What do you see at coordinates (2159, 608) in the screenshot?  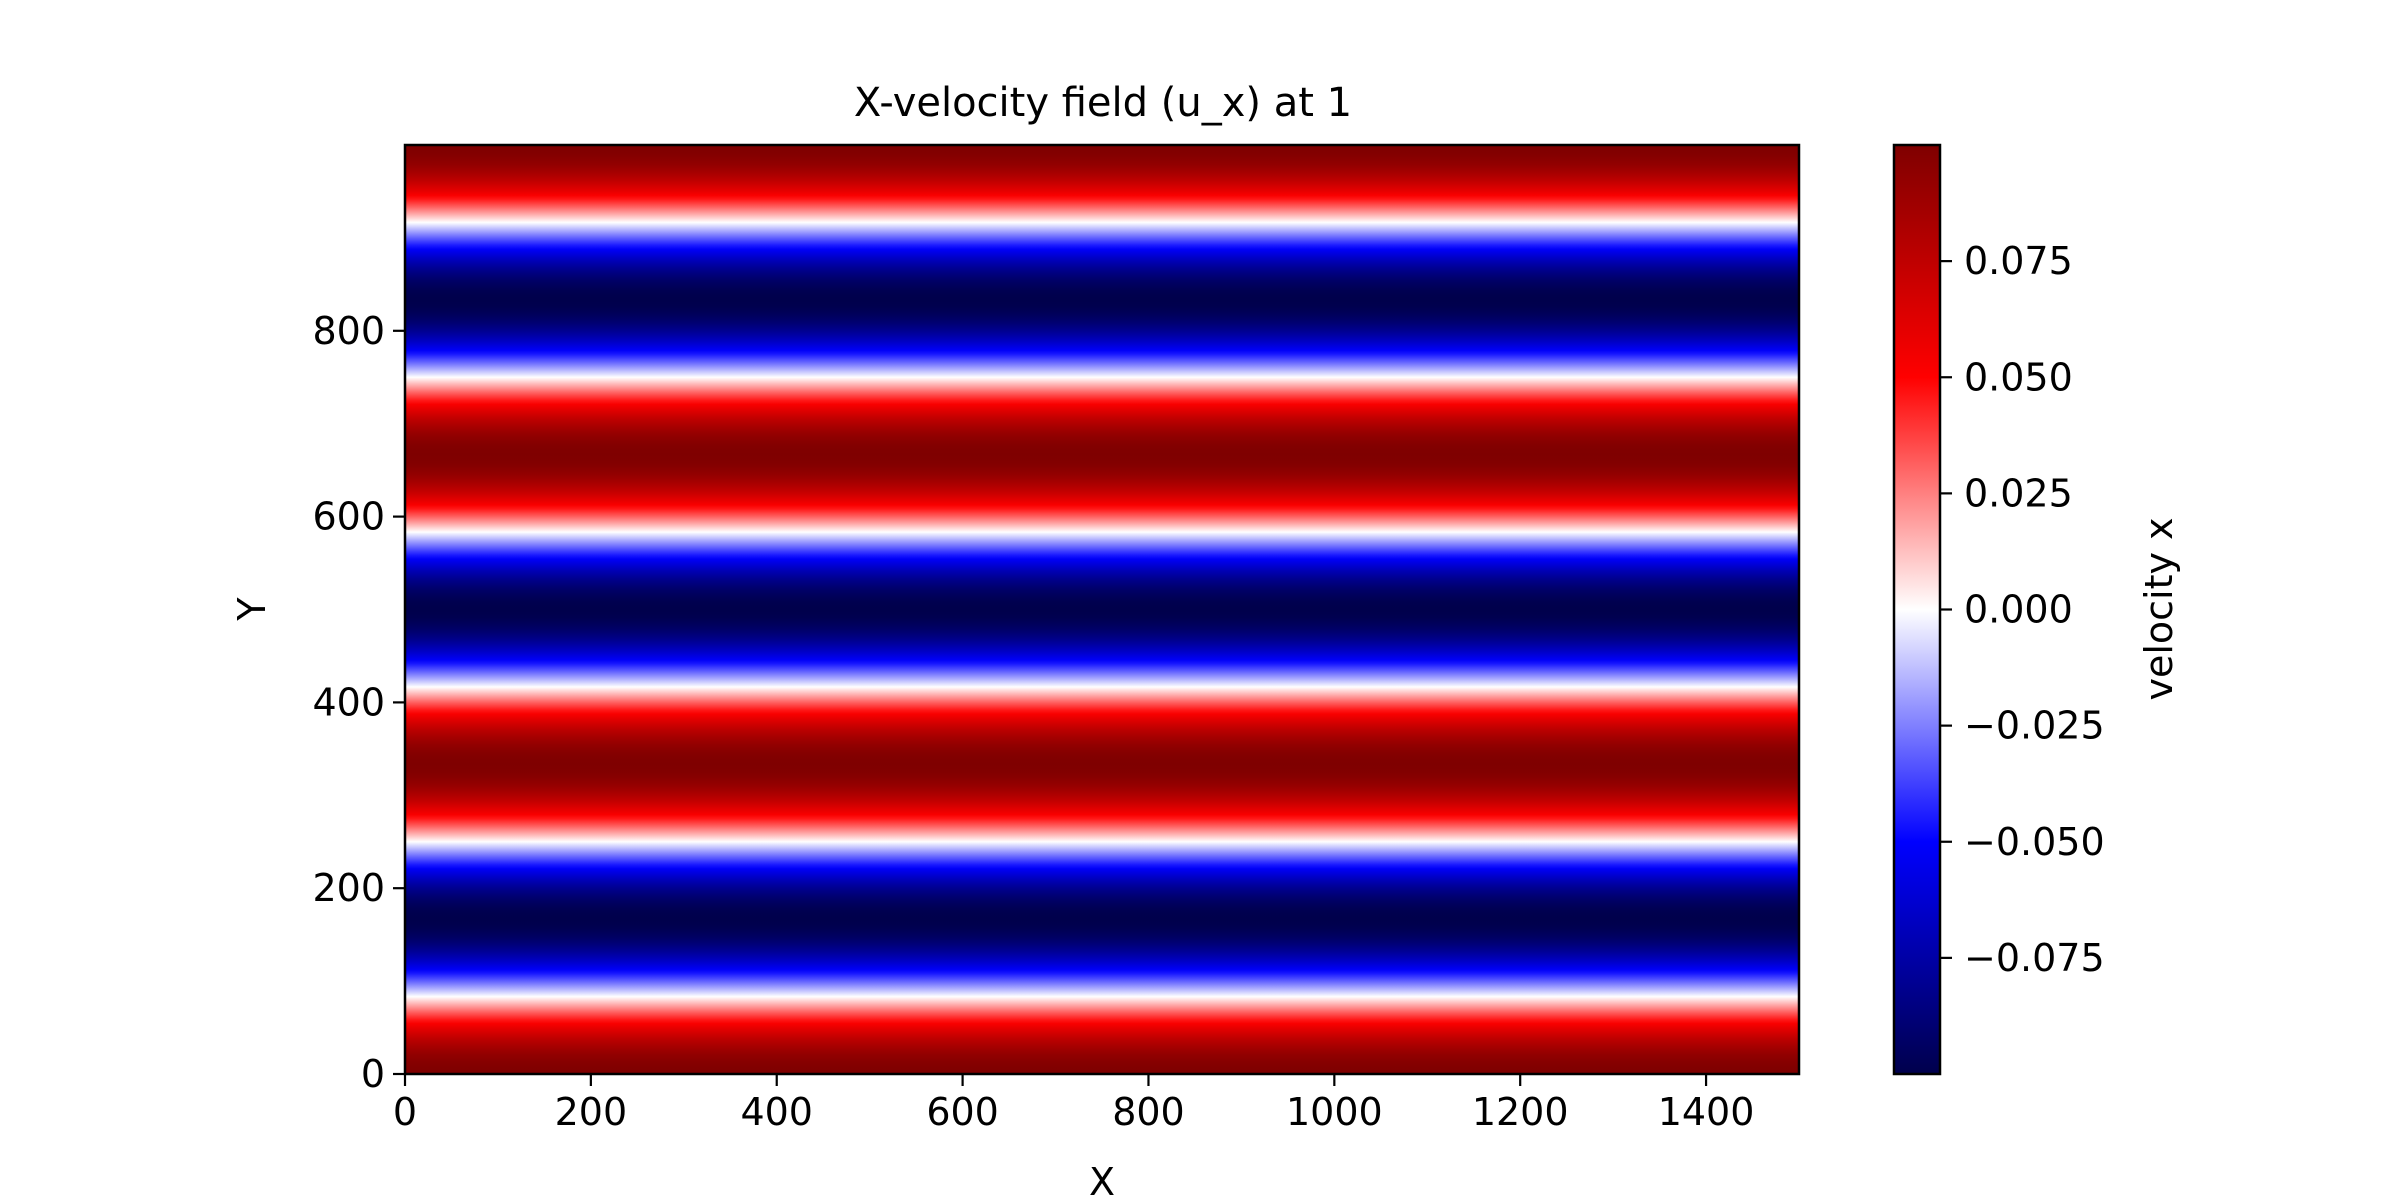 I see `colorbar-label: velocity x` at bounding box center [2159, 608].